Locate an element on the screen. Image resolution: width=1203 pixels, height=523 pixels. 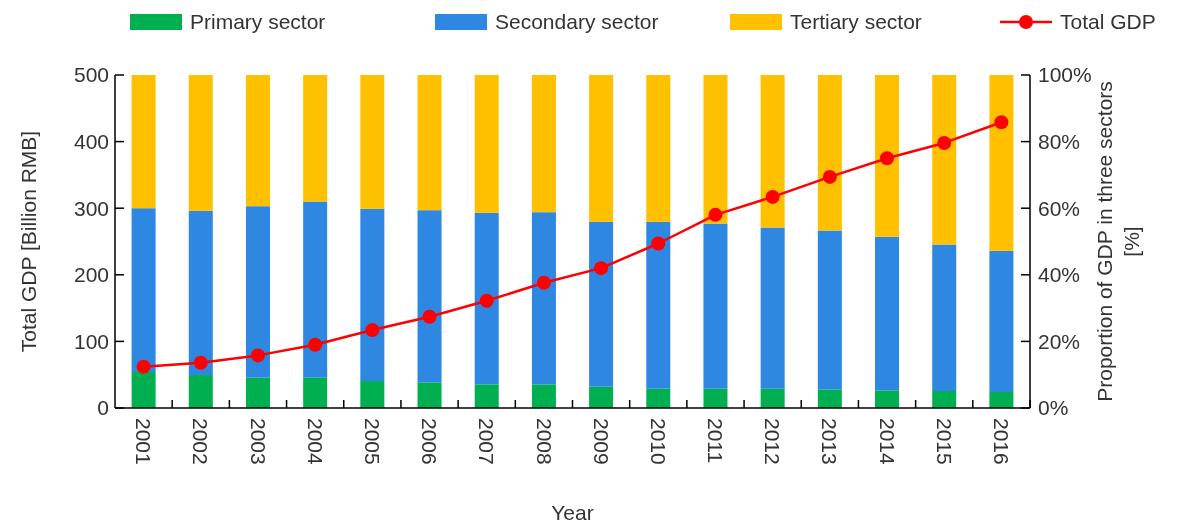
y-axis-title: Total GDP [Billion RMB] is located at coordinates (29, 241).